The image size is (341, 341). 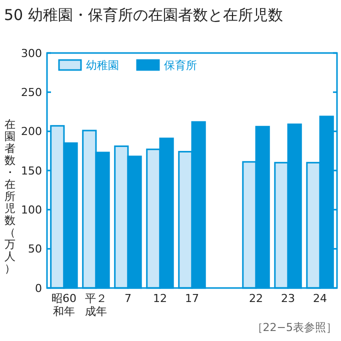 I want to click on y-tick-label: 50, so click(x=35, y=249).